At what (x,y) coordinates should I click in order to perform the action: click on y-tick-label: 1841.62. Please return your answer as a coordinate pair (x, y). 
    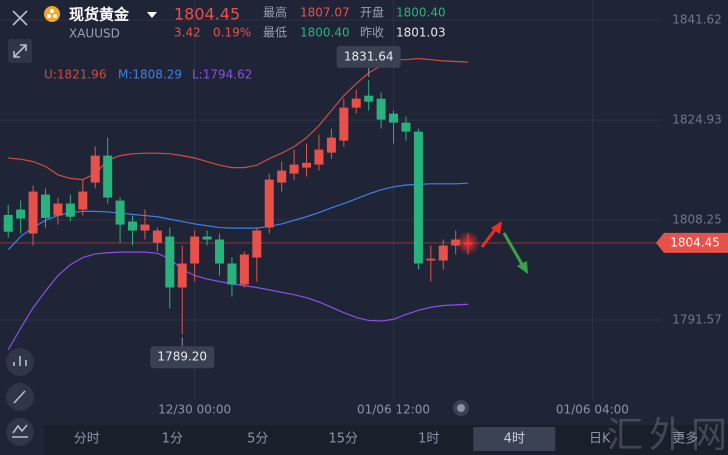
    Looking at the image, I should click on (697, 20).